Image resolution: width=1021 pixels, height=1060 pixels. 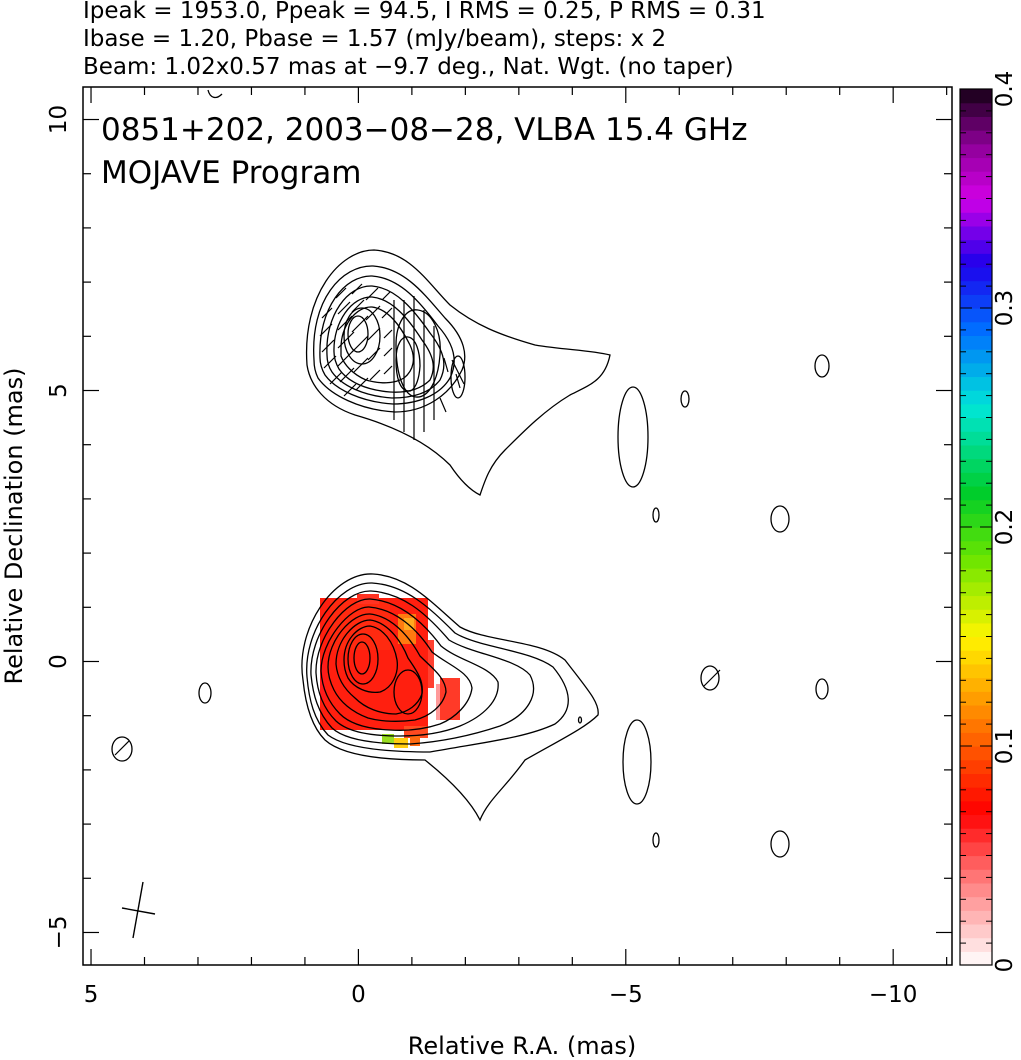 I want to click on y-axis-label: Relative Declination (mas), so click(x=14, y=525).